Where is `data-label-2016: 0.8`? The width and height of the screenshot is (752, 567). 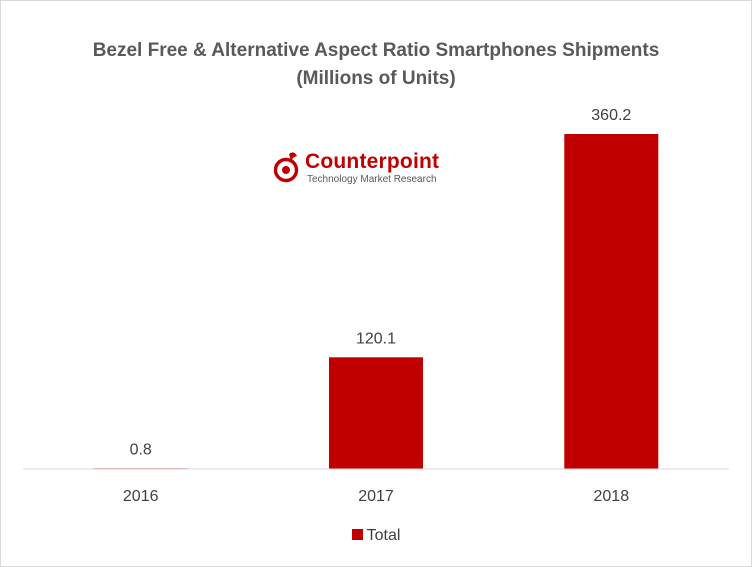 data-label-2016: 0.8 is located at coordinates (141, 449).